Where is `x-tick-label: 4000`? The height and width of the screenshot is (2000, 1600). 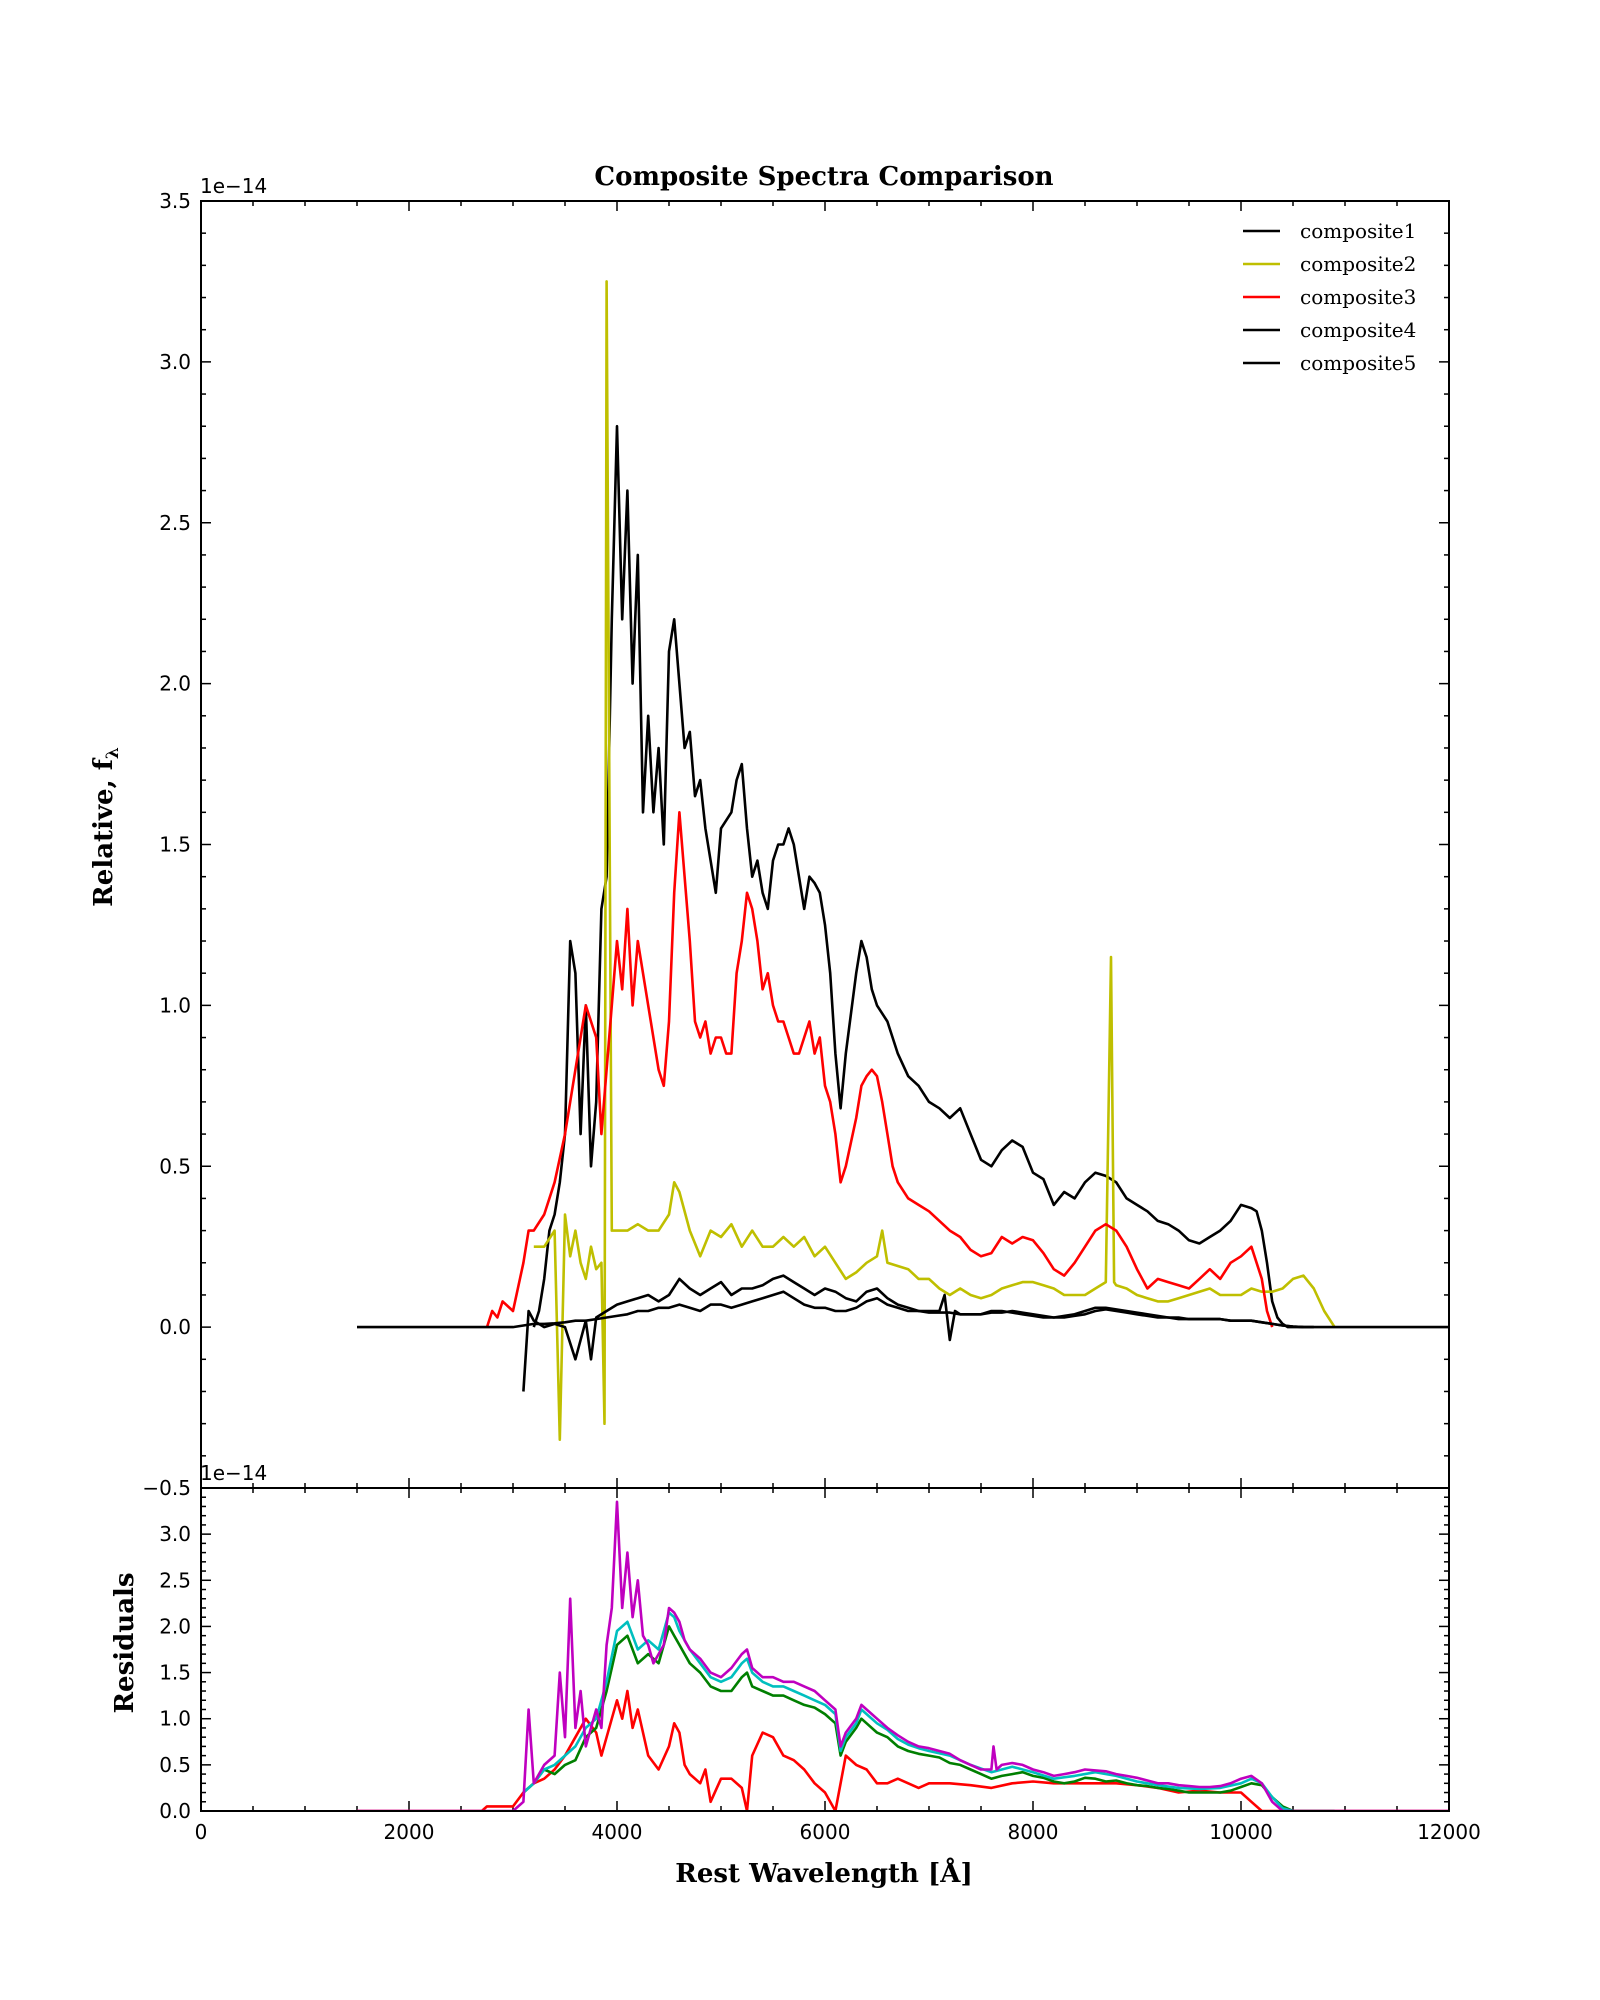
x-tick-label: 4000 is located at coordinates (617, 1832).